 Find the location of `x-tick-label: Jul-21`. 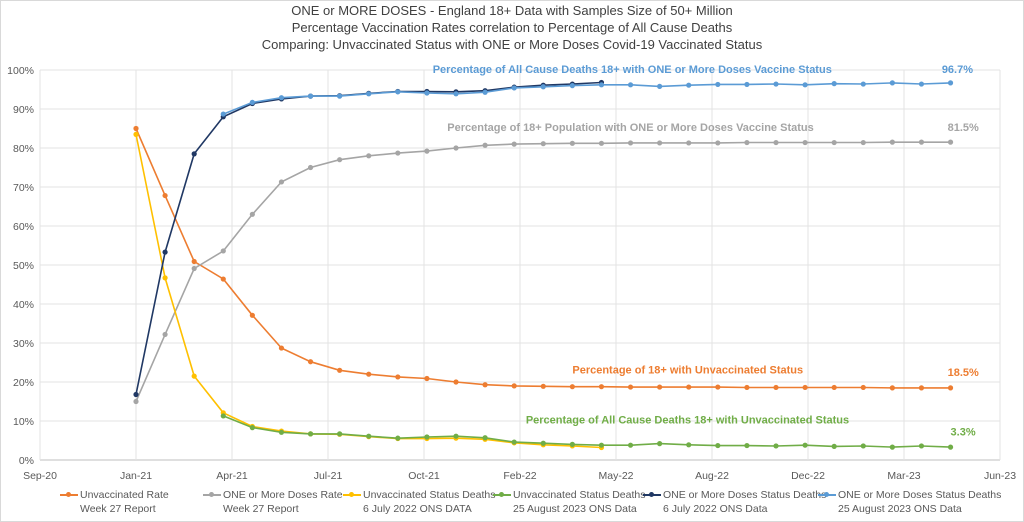

x-tick-label: Jul-21 is located at coordinates (328, 476).